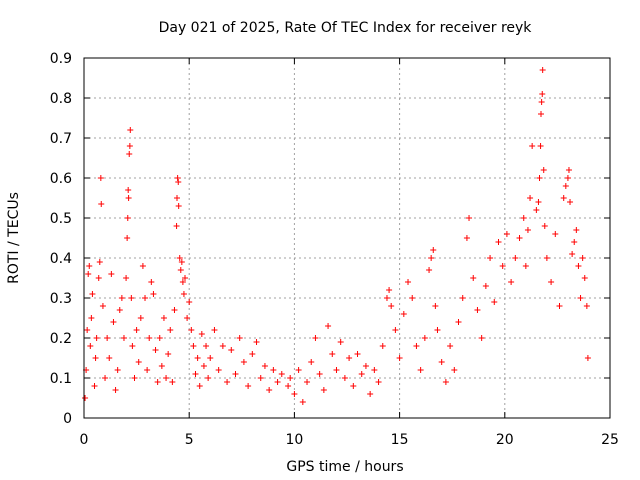 The width and height of the screenshot is (640, 480). What do you see at coordinates (189, 440) in the screenshot?
I see `x-tick-label: 5` at bounding box center [189, 440].